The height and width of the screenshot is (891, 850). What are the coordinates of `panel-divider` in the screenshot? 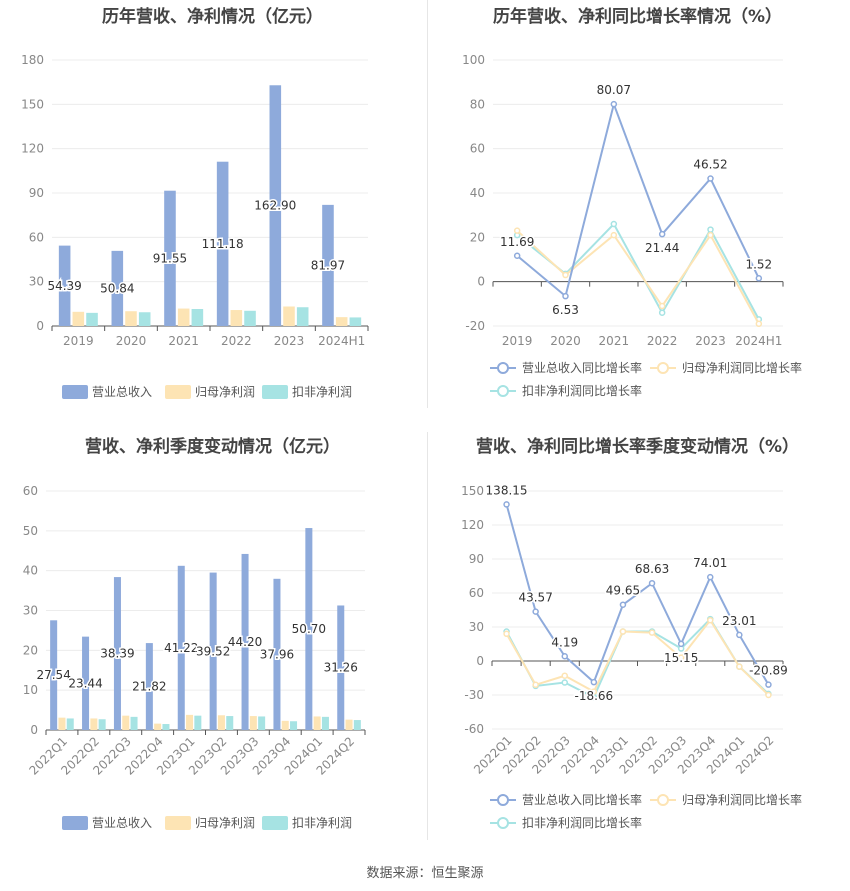 It's located at (427, 204).